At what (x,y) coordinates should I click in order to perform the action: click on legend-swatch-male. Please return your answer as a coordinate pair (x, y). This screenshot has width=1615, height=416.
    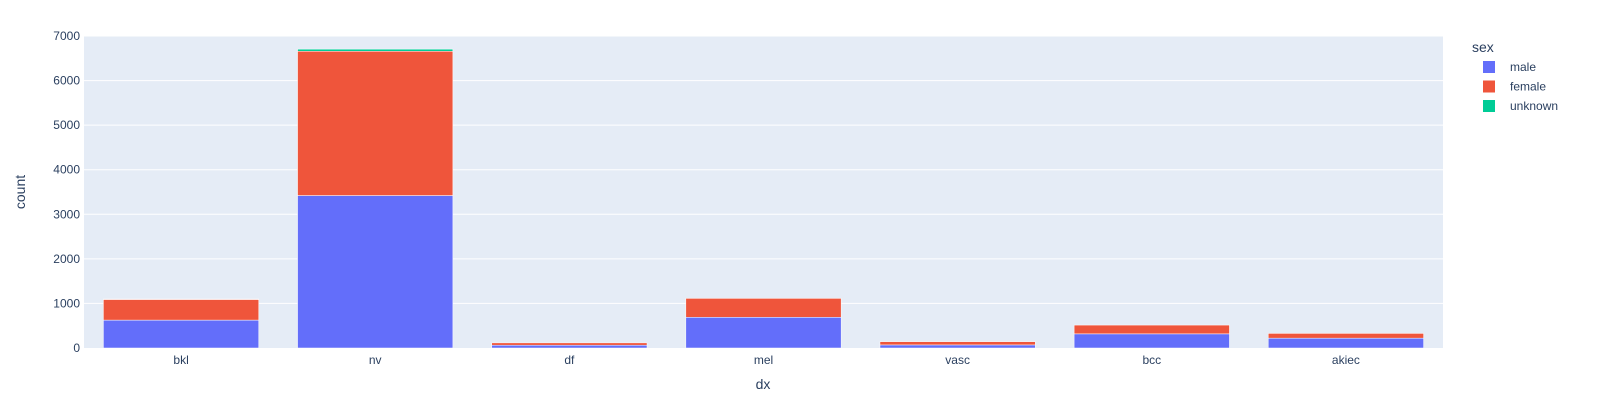
    Looking at the image, I should click on (1489, 67).